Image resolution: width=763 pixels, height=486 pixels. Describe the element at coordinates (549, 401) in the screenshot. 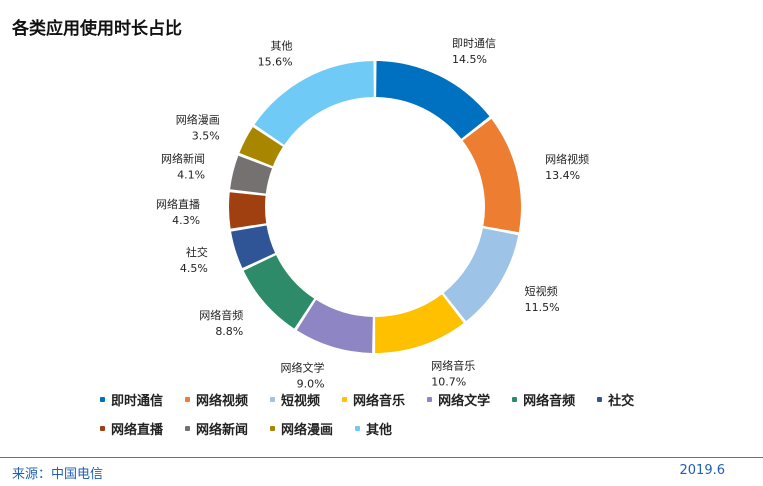

I see `legend-label: 网络音频` at that location.